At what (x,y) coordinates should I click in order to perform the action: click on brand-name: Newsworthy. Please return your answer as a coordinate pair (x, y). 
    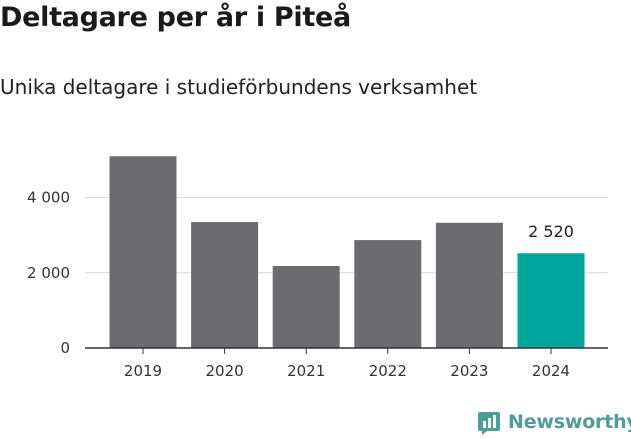
    Looking at the image, I should click on (569, 422).